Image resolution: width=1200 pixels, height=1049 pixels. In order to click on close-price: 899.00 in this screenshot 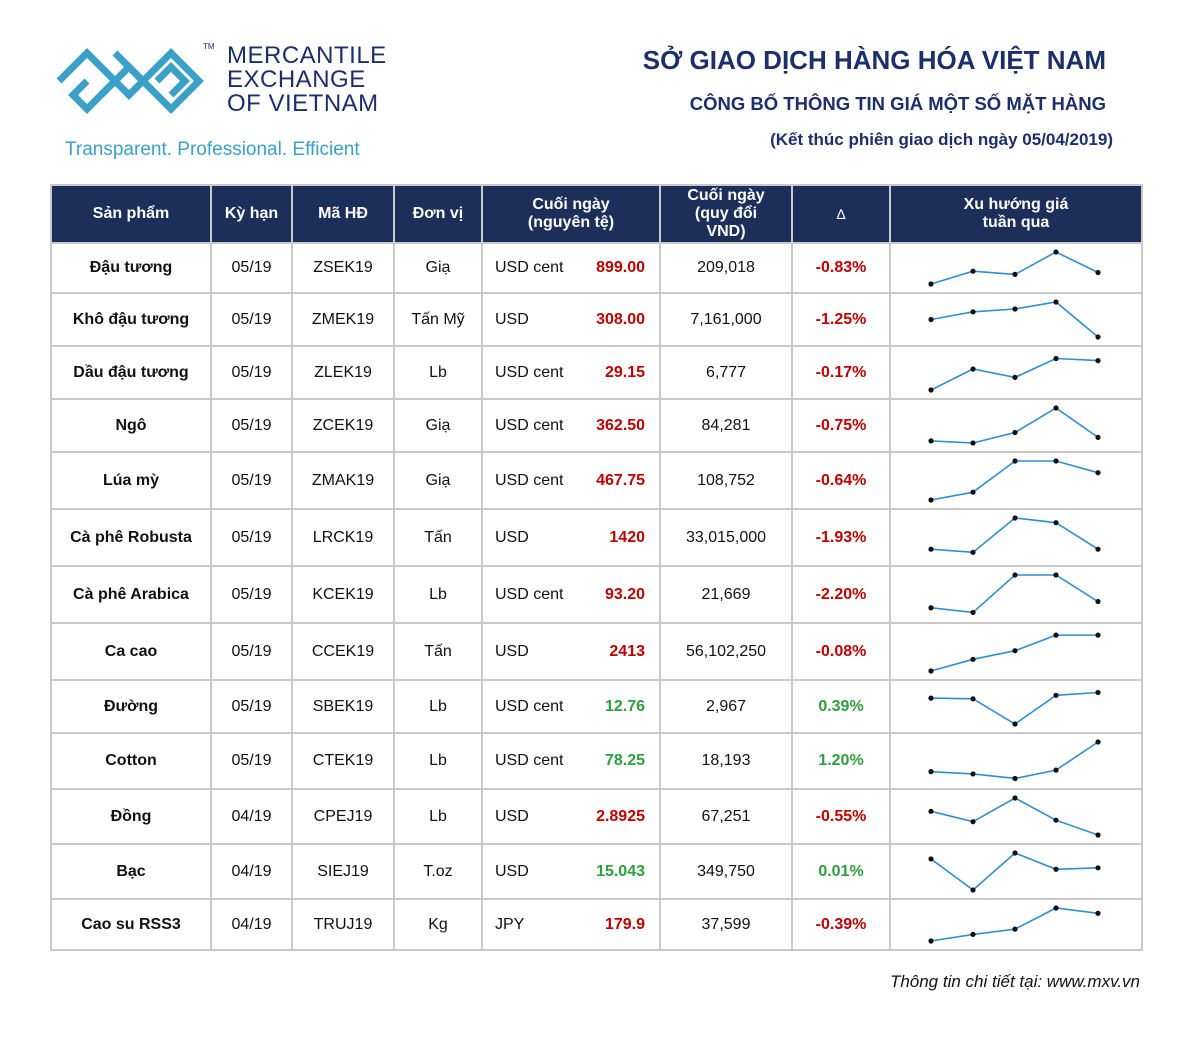, I will do `click(620, 267)`.